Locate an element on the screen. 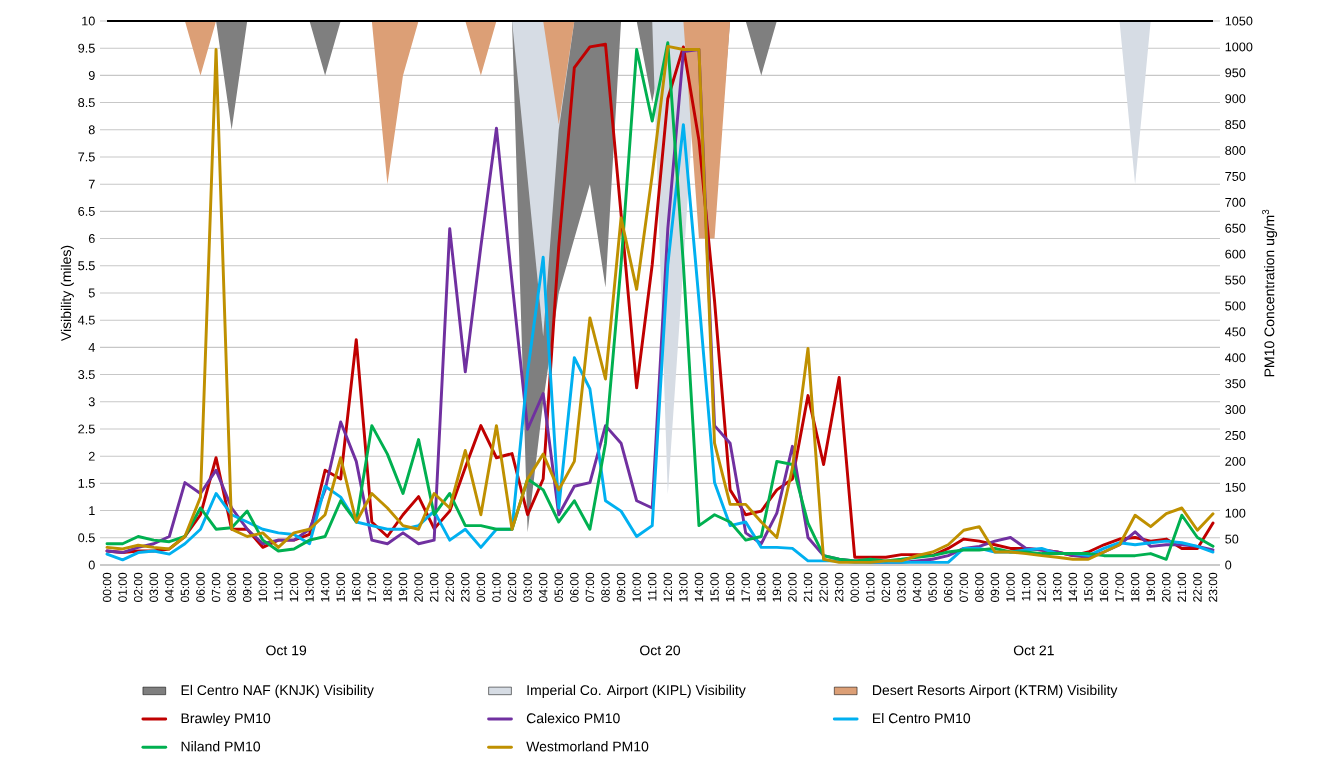  y2-tick-label: 900 is located at coordinates (1235, 99).